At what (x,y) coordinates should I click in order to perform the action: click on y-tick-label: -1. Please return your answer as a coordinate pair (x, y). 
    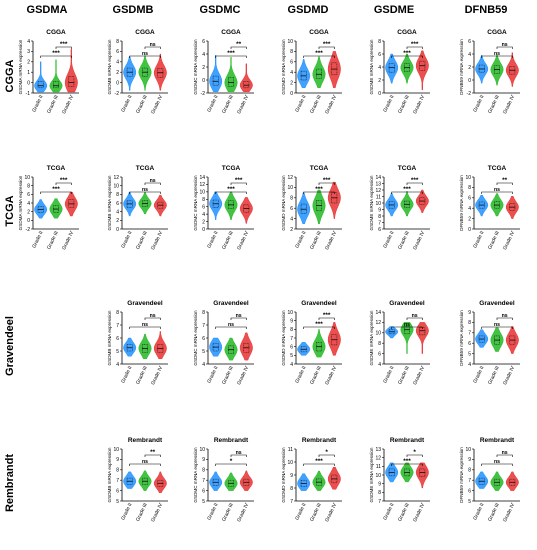
    Looking at the image, I should click on (28, 94).